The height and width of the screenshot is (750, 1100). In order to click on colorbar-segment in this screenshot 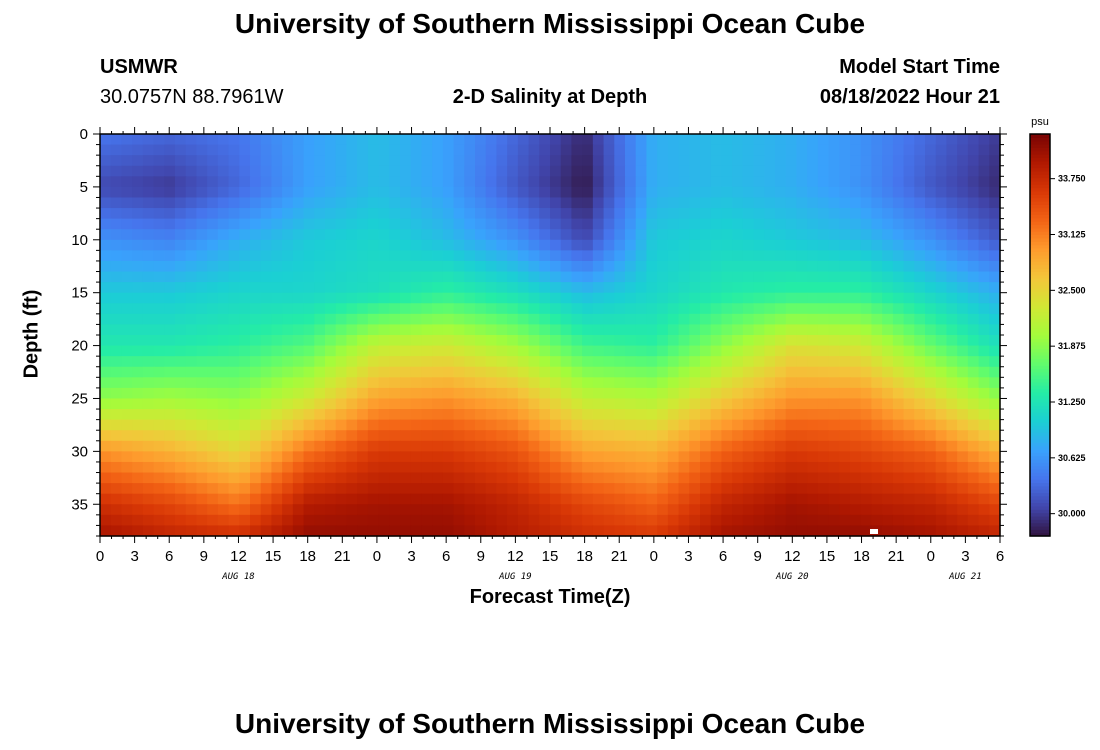, I will do `click(1040, 219)`.